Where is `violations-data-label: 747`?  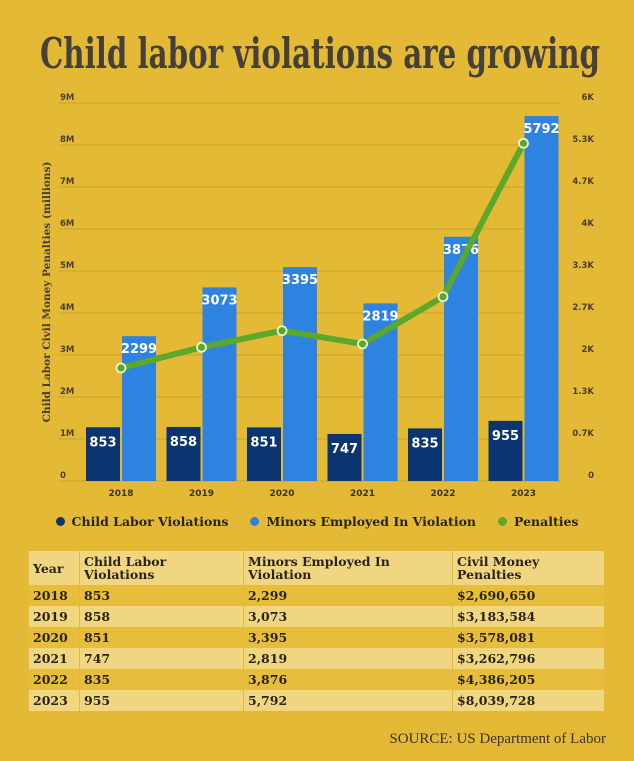
violations-data-label: 747 is located at coordinates (344, 449).